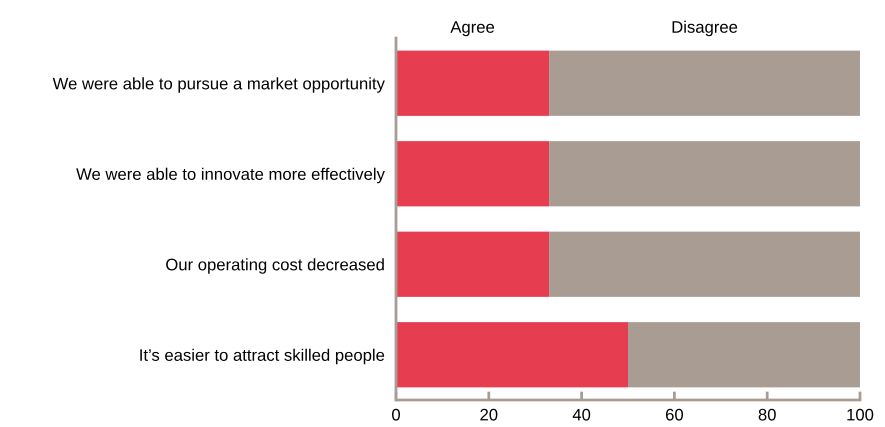  Describe the element at coordinates (675, 414) in the screenshot. I see `x-tick-label: 60` at that location.